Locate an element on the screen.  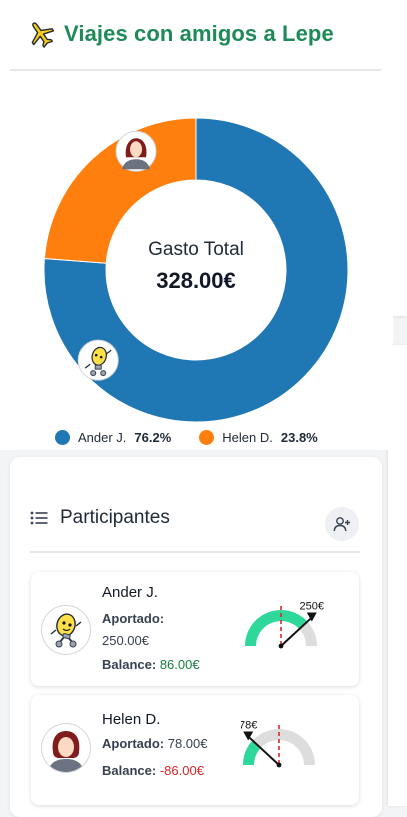
page-header: Viajes con amigos a Lepe is located at coordinates (180, 34).